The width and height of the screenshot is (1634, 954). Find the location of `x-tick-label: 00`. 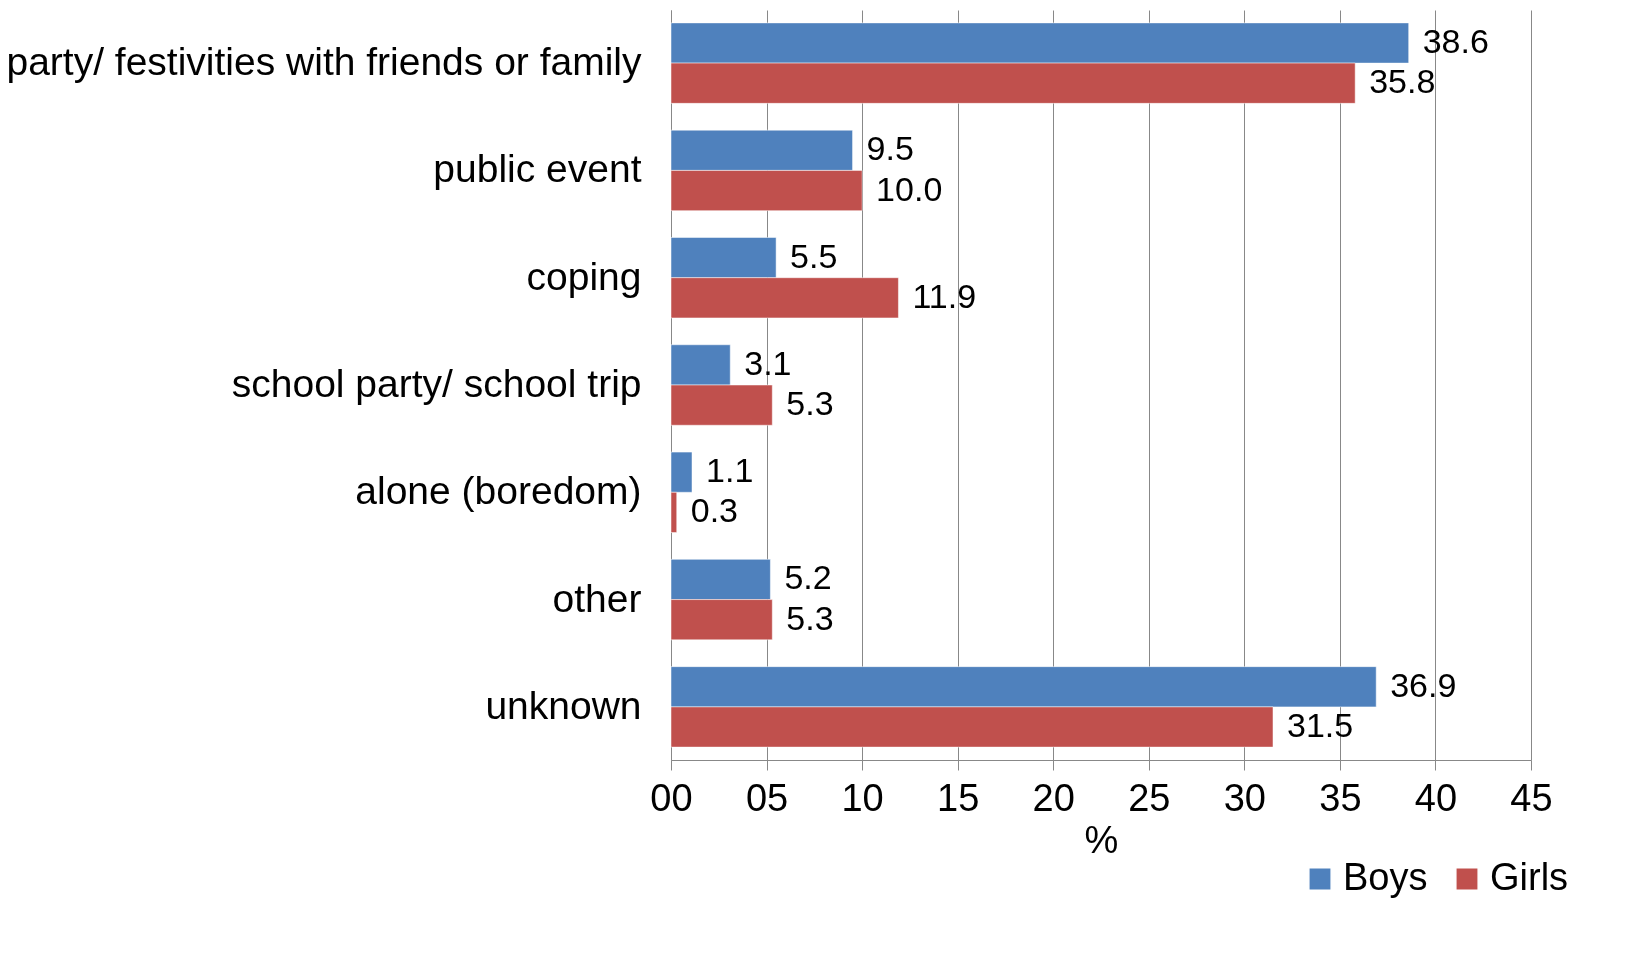

x-tick-label: 00 is located at coordinates (671, 797).